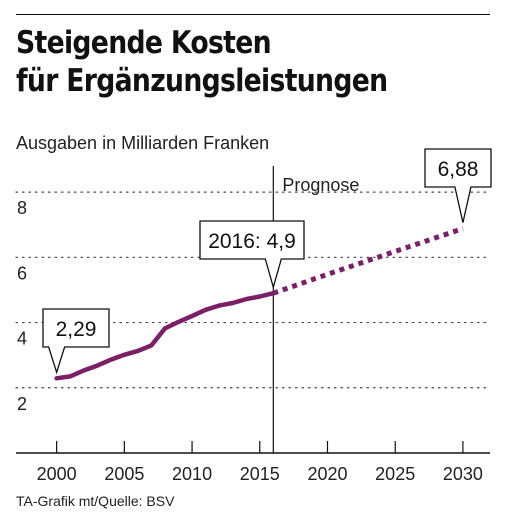  I want to click on y-tick-label-2: 2, so click(22, 404).